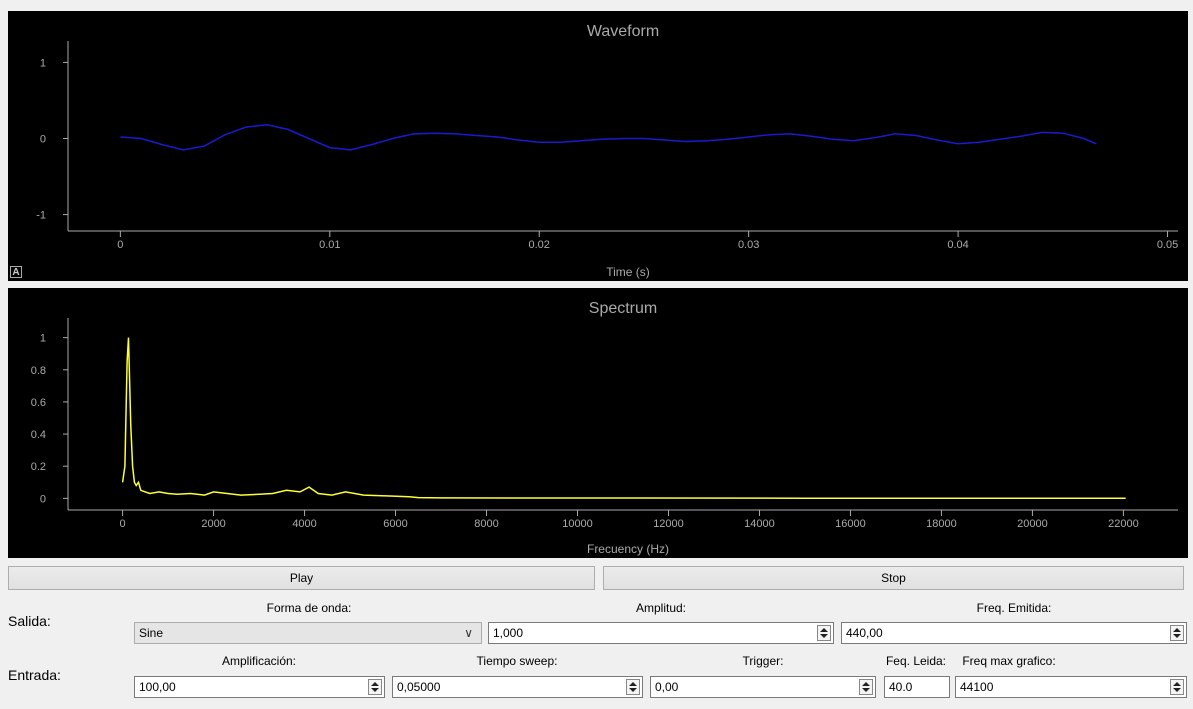  Describe the element at coordinates (308, 633) in the screenshot. I see `forma-de-onda-select: Sine ∨` at that location.